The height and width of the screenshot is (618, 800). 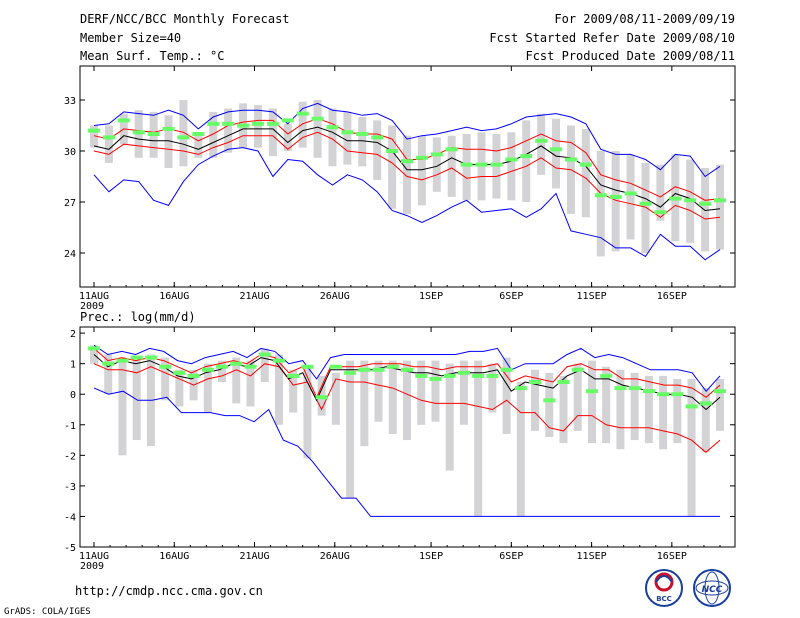 What do you see at coordinates (138, 317) in the screenshot?
I see `precip-label: Prec.: log(mm/d)` at bounding box center [138, 317].